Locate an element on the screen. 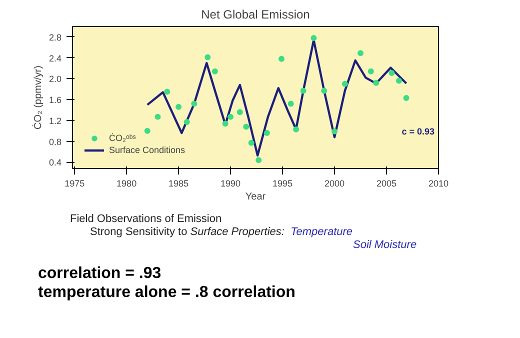 This screenshot has height=338, width=520. x-tick-label: 2010 is located at coordinates (438, 183).